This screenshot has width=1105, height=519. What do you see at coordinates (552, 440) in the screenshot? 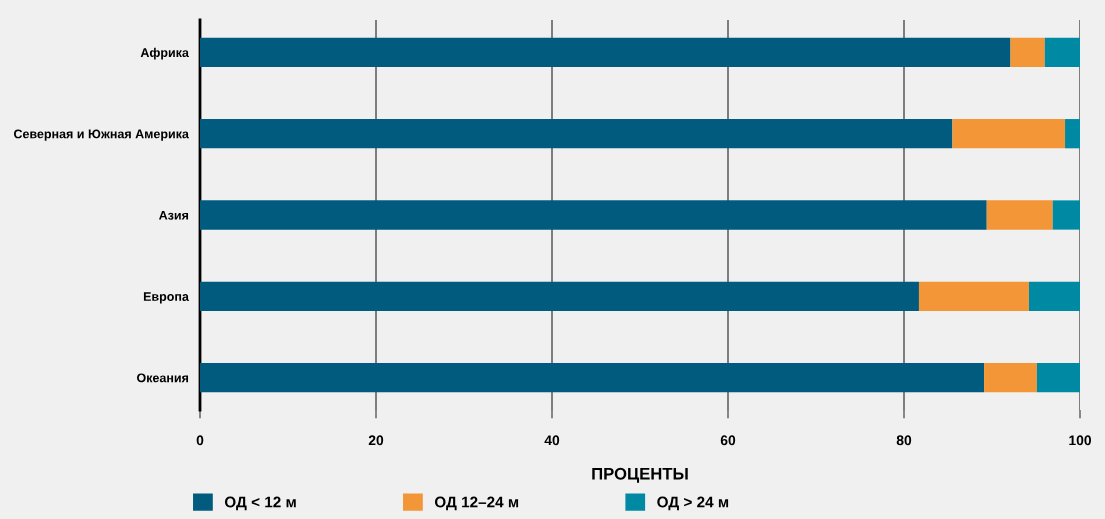
I see `x-tick-label: 40` at bounding box center [552, 440].